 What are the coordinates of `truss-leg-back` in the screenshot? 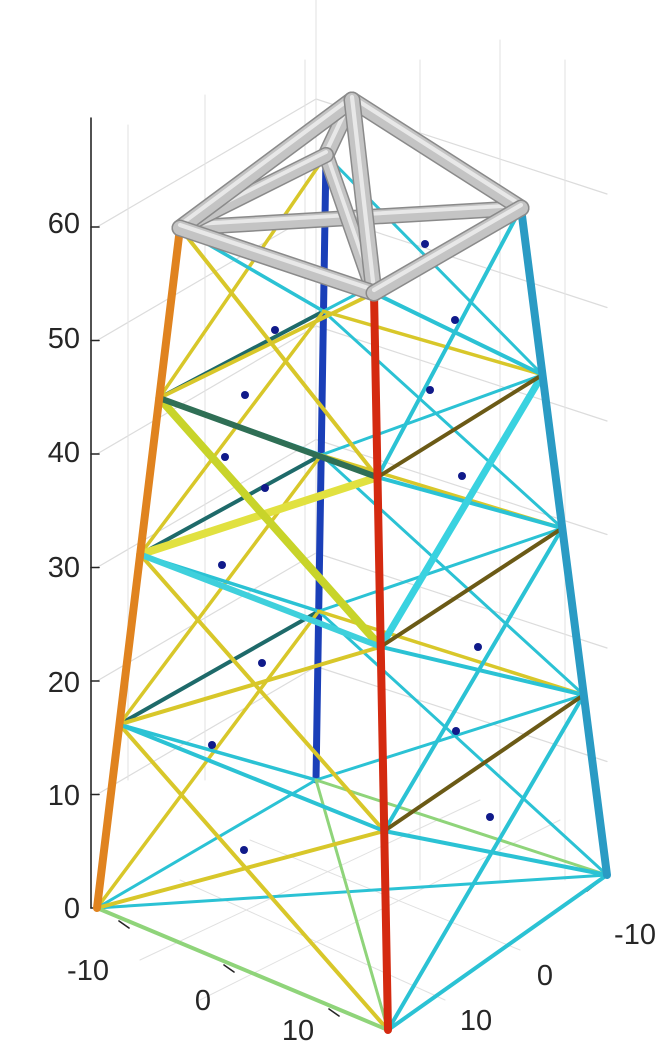 It's located at (321, 467).